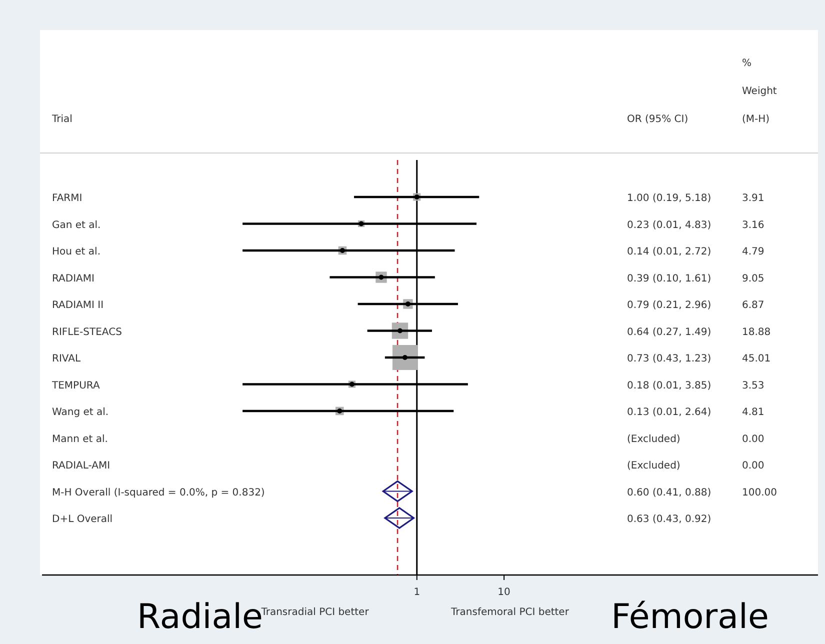  Describe the element at coordinates (756, 332) in the screenshot. I see `annotation: 18.88` at that location.